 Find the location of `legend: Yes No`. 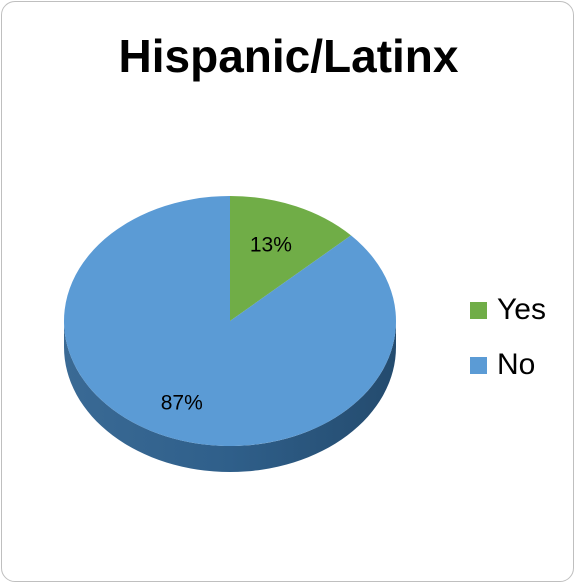

legend: Yes No is located at coordinates (508, 345).